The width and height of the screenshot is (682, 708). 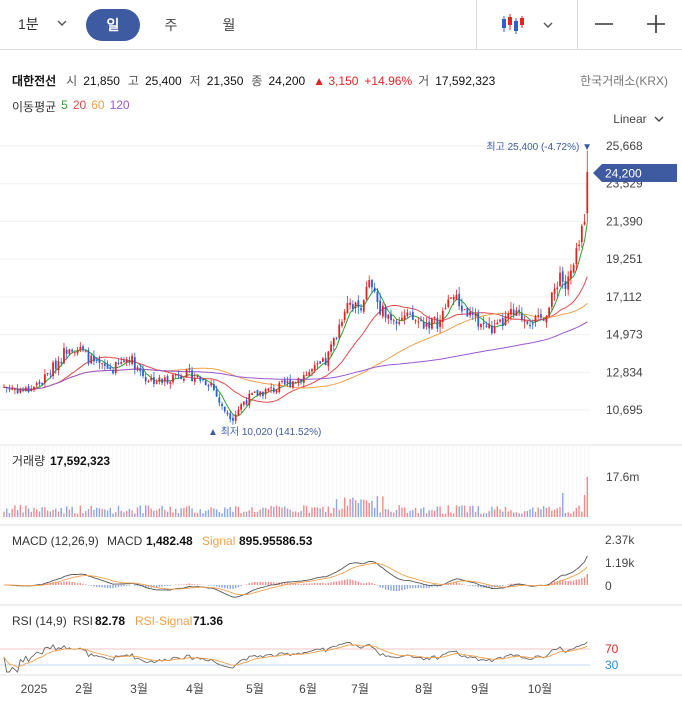 I want to click on change-percent: +14.96%, so click(x=388, y=81).